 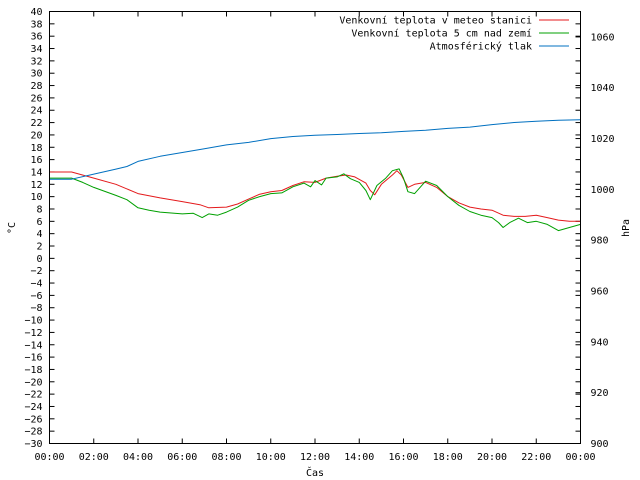 What do you see at coordinates (600, 292) in the screenshot?
I see `y-right-tick-label: 960` at bounding box center [600, 292].